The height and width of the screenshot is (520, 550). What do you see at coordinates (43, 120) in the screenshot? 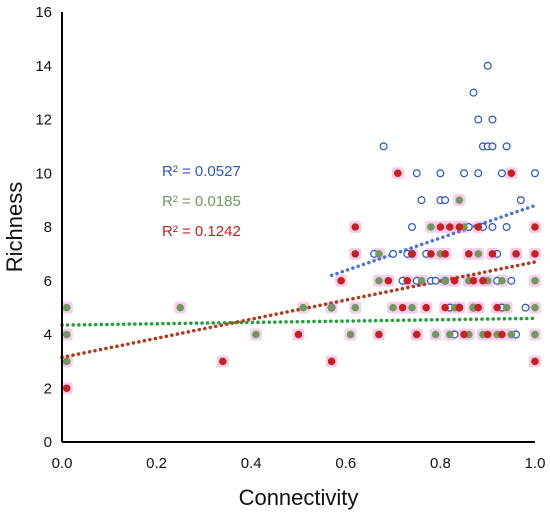
I see `y-tick-label: 12` at bounding box center [43, 120].